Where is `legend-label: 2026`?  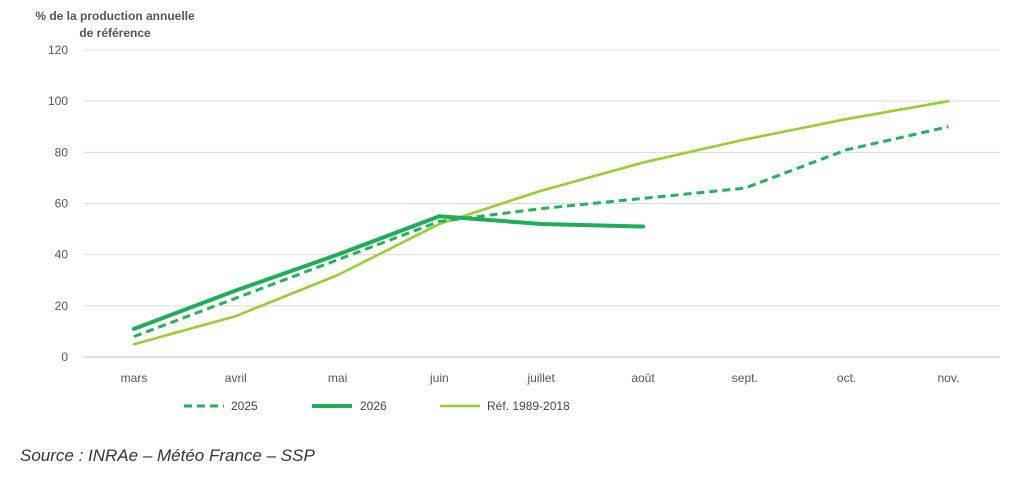
legend-label: 2026 is located at coordinates (373, 406).